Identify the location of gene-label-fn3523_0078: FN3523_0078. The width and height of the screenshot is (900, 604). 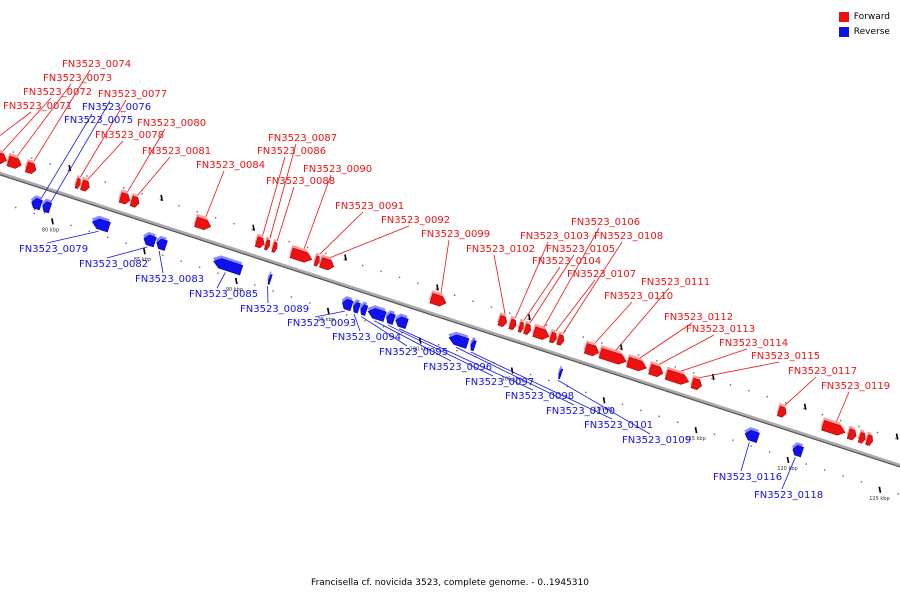
(129, 135).